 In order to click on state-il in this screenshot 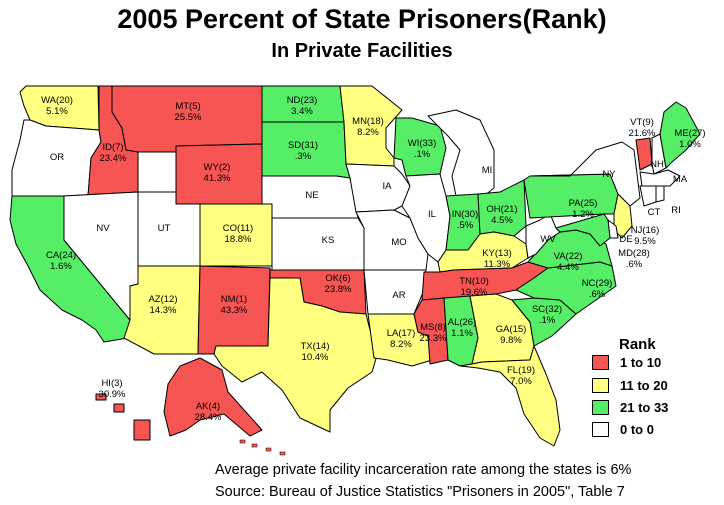, I will do `click(426, 218)`.